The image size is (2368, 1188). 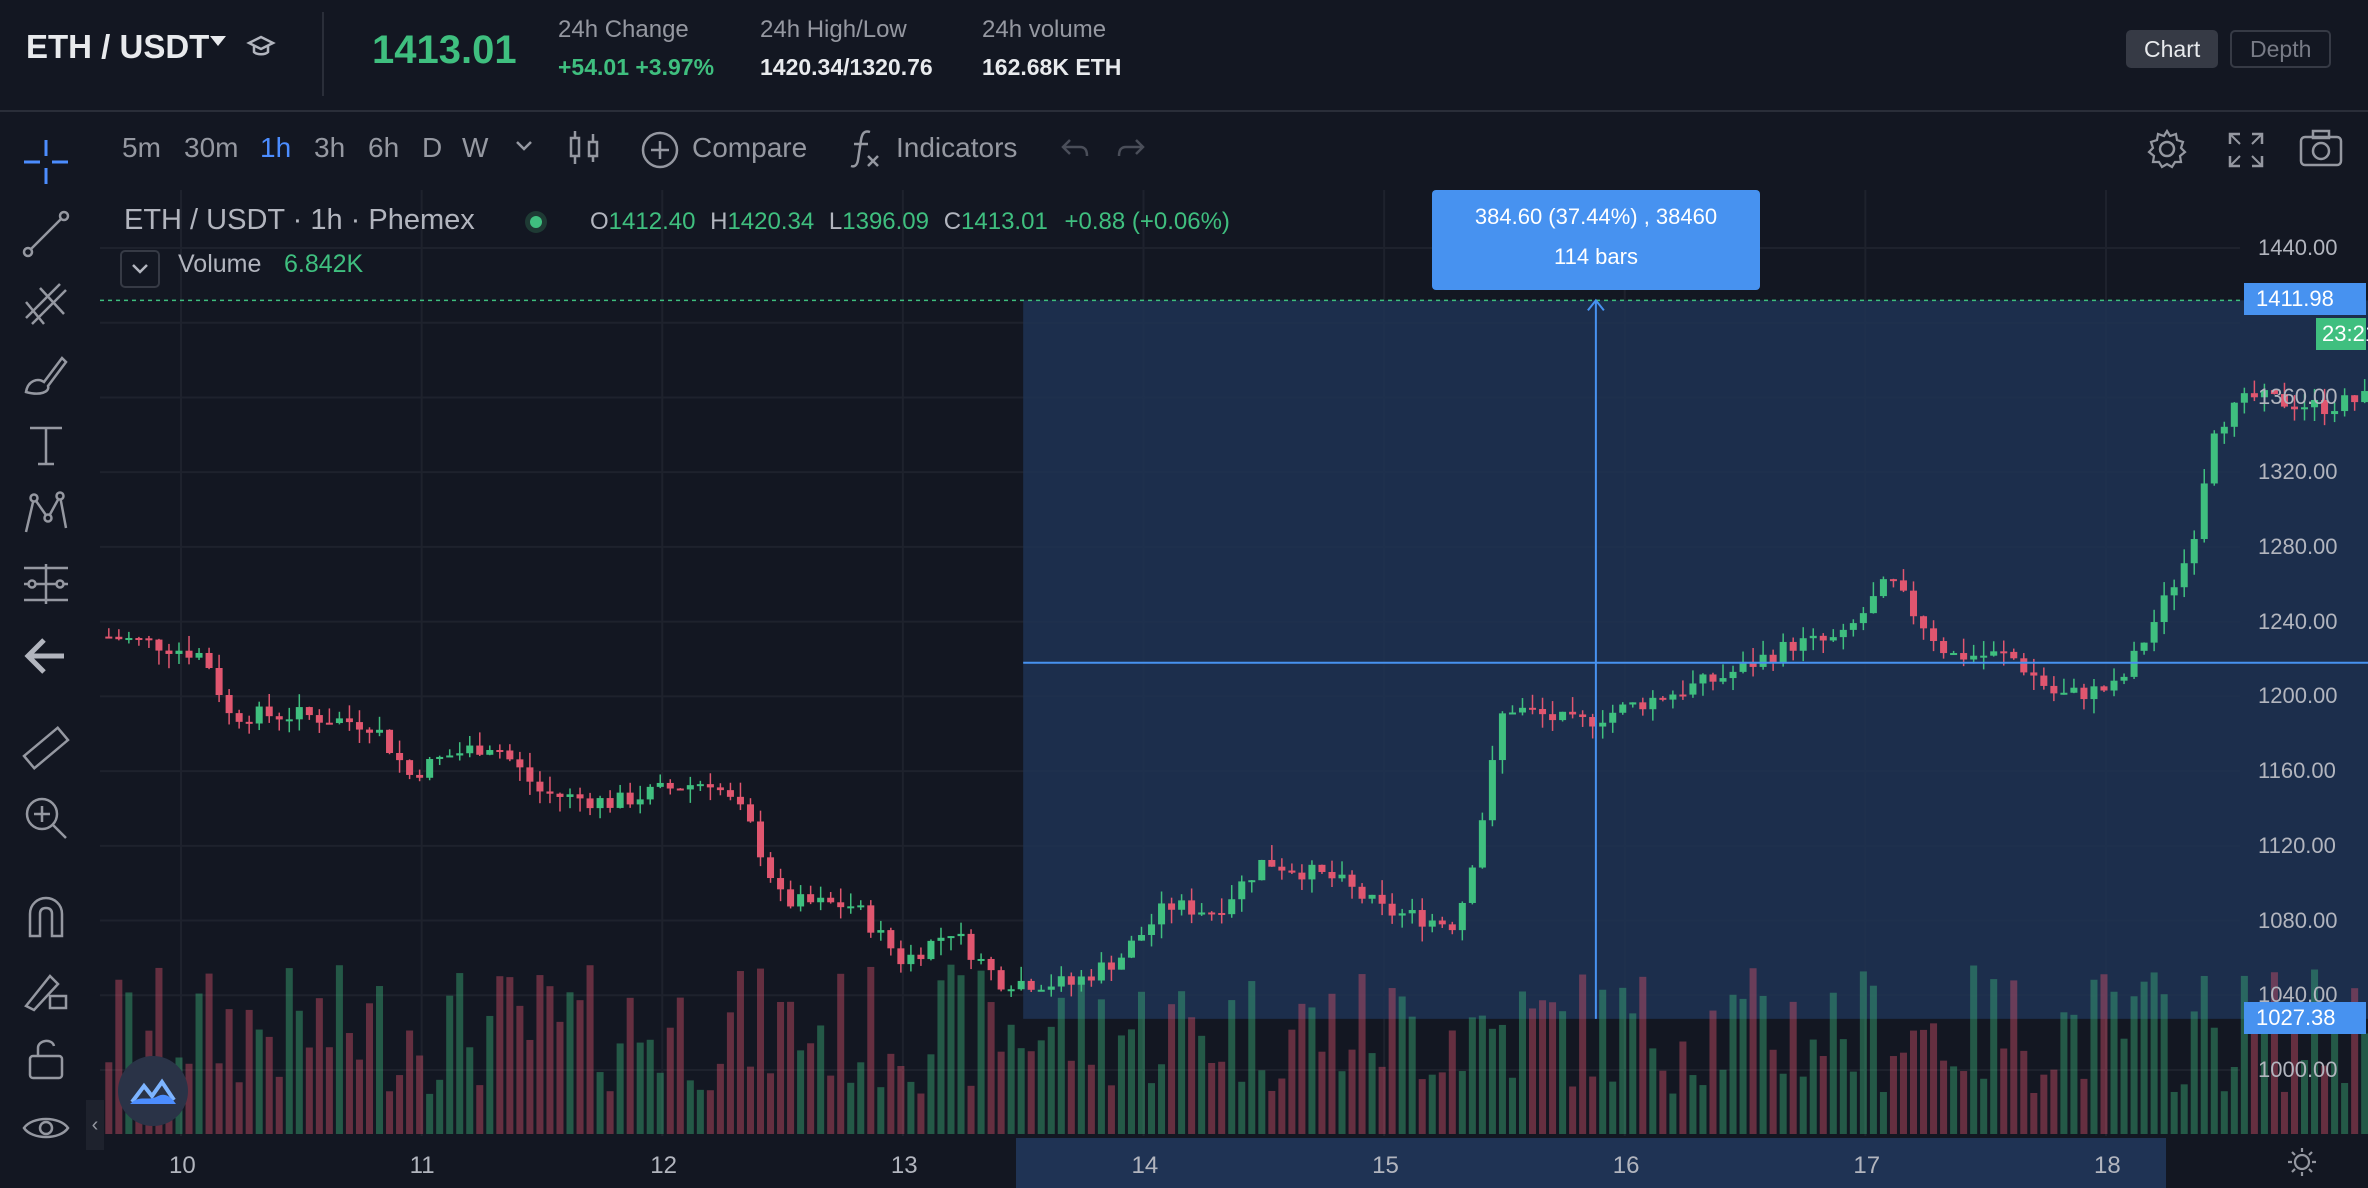 I want to click on compare-plus-icon, so click(x=660, y=152).